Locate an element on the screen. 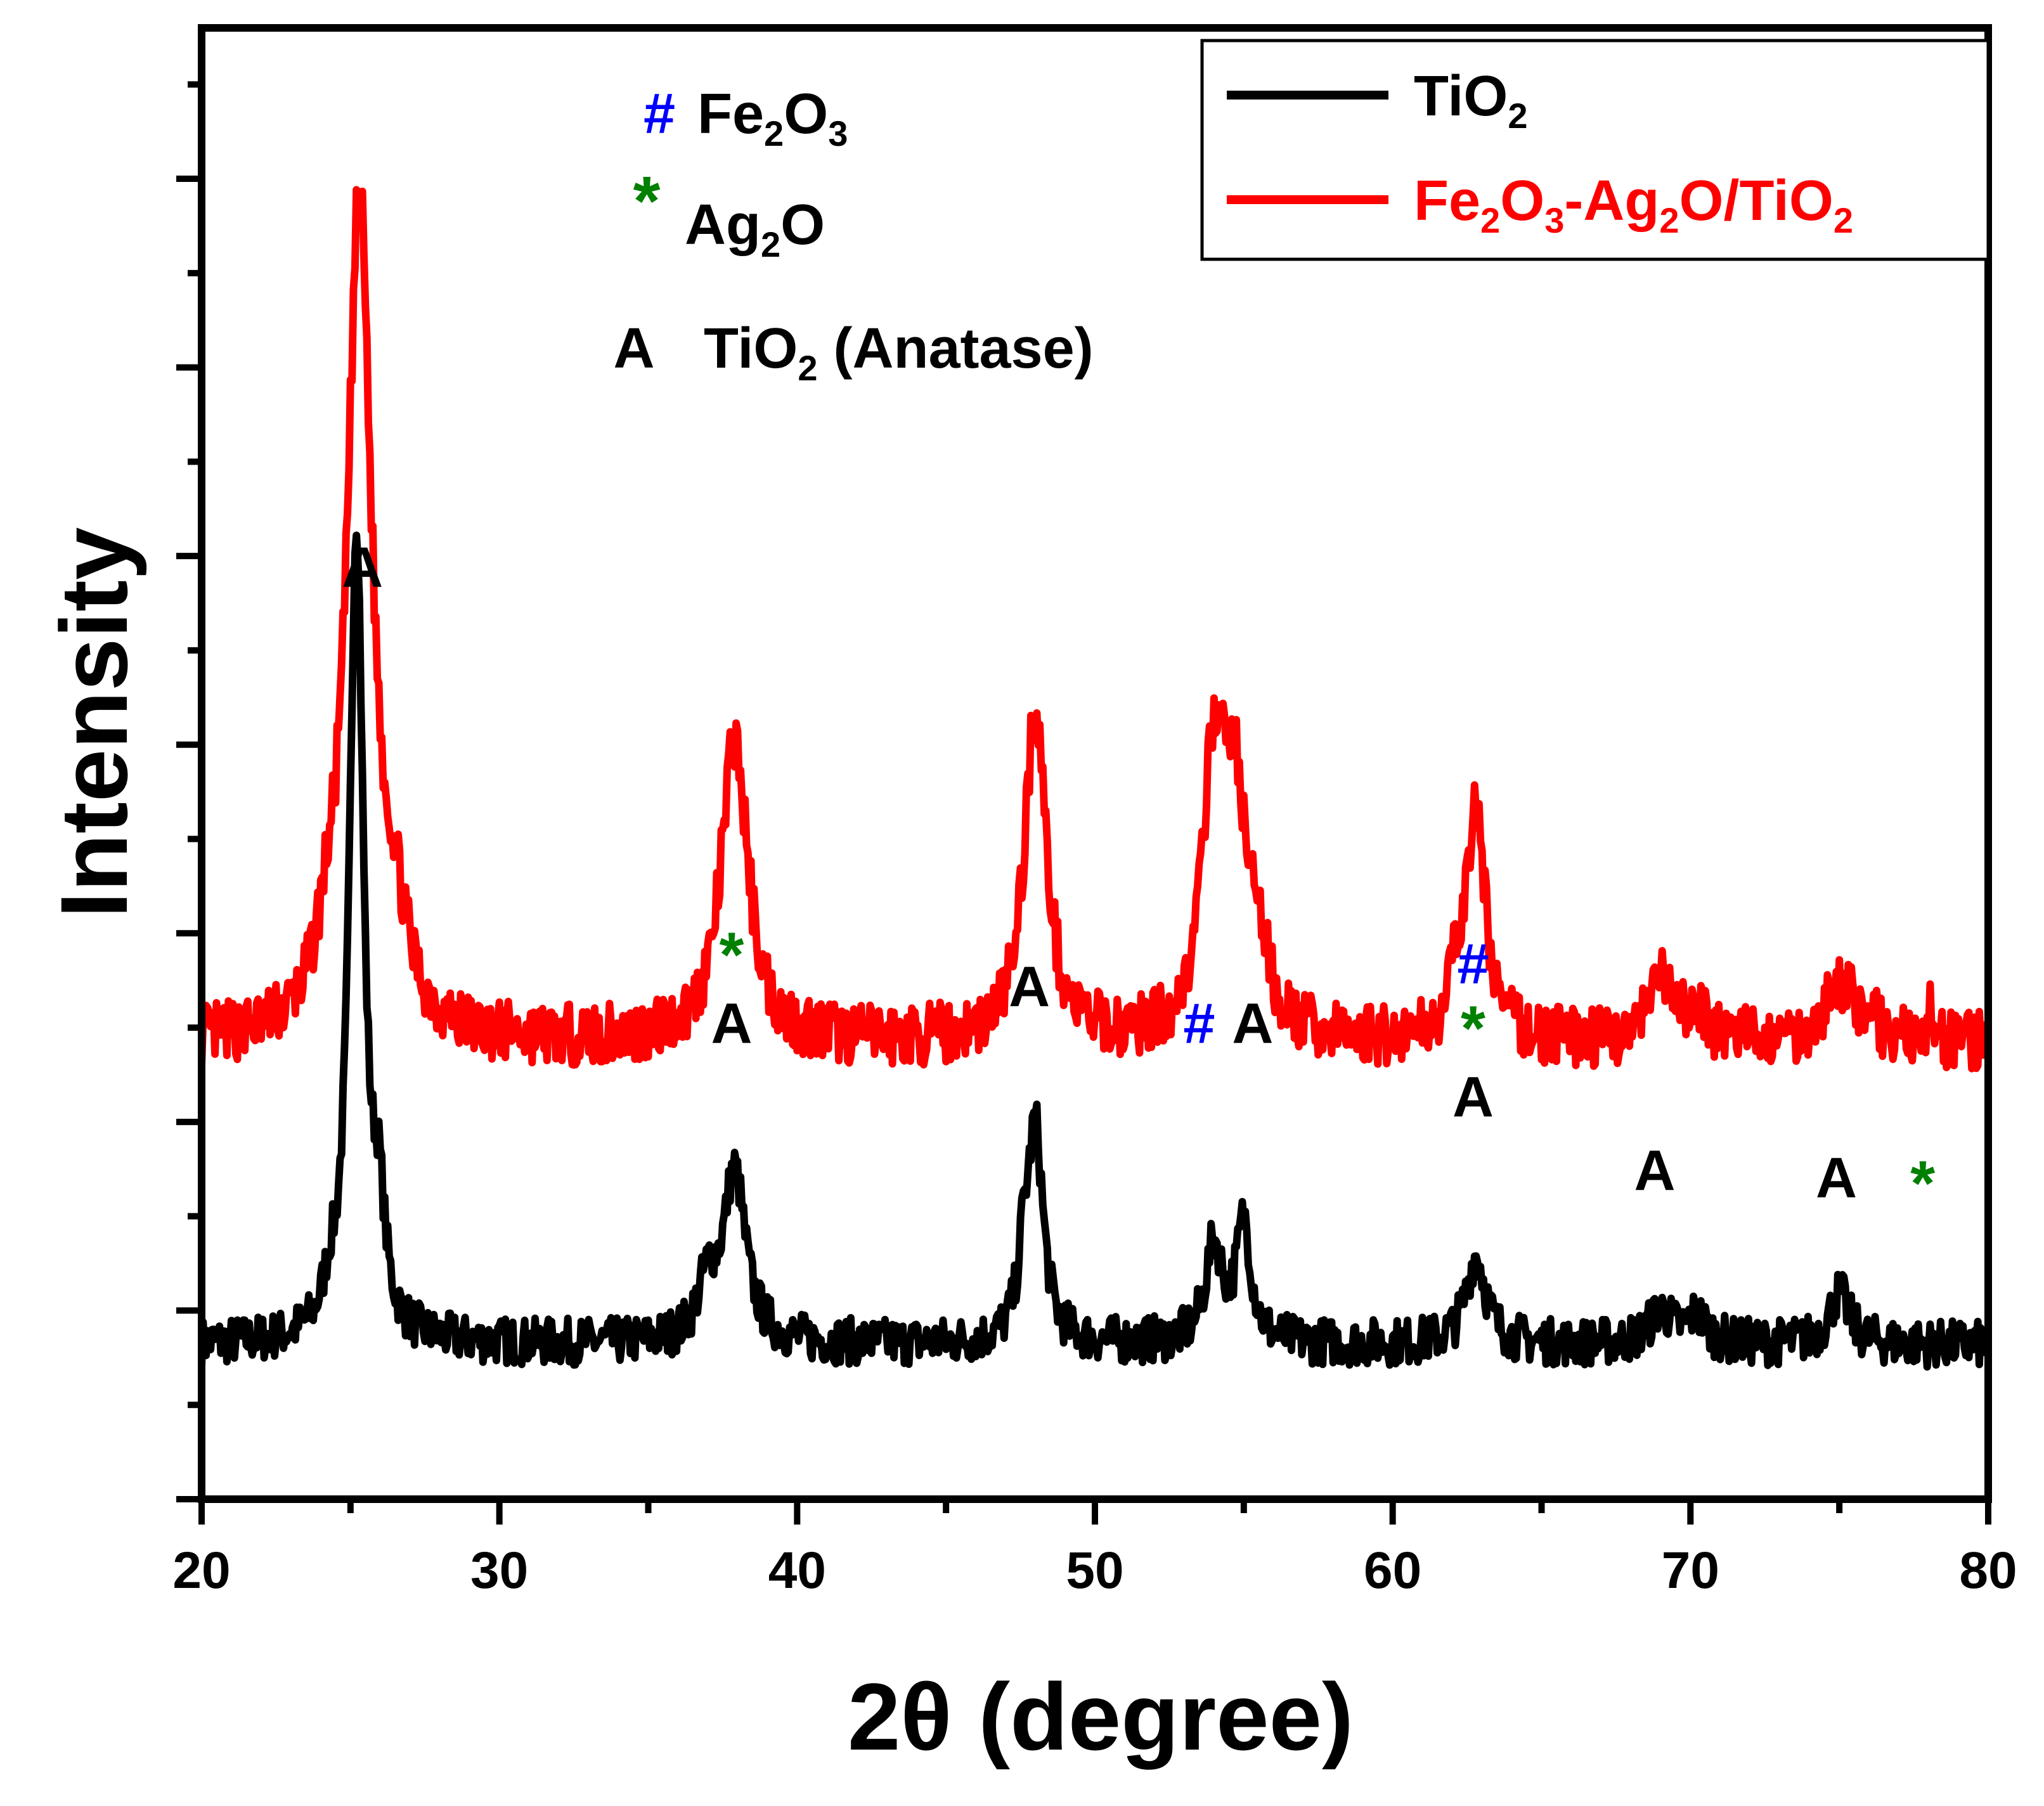 Image resolution: width=2044 pixels, height=1806 pixels. legend-label-tio2: TiO2 is located at coordinates (1471, 100).